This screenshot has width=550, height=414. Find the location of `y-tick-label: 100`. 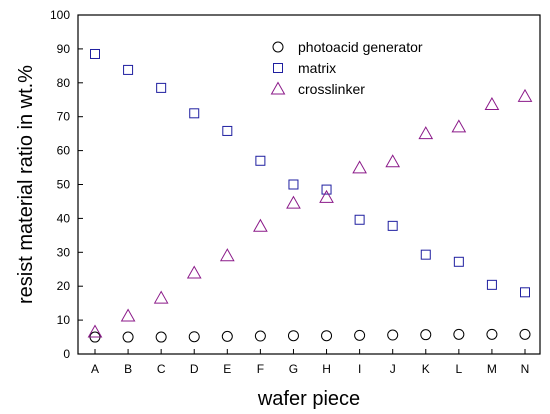

y-tick-label: 100 is located at coordinates (60, 15).